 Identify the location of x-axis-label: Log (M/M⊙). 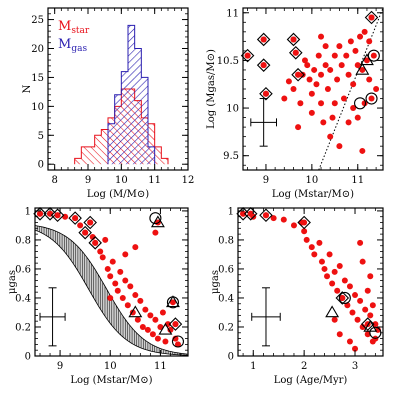
(118, 194).